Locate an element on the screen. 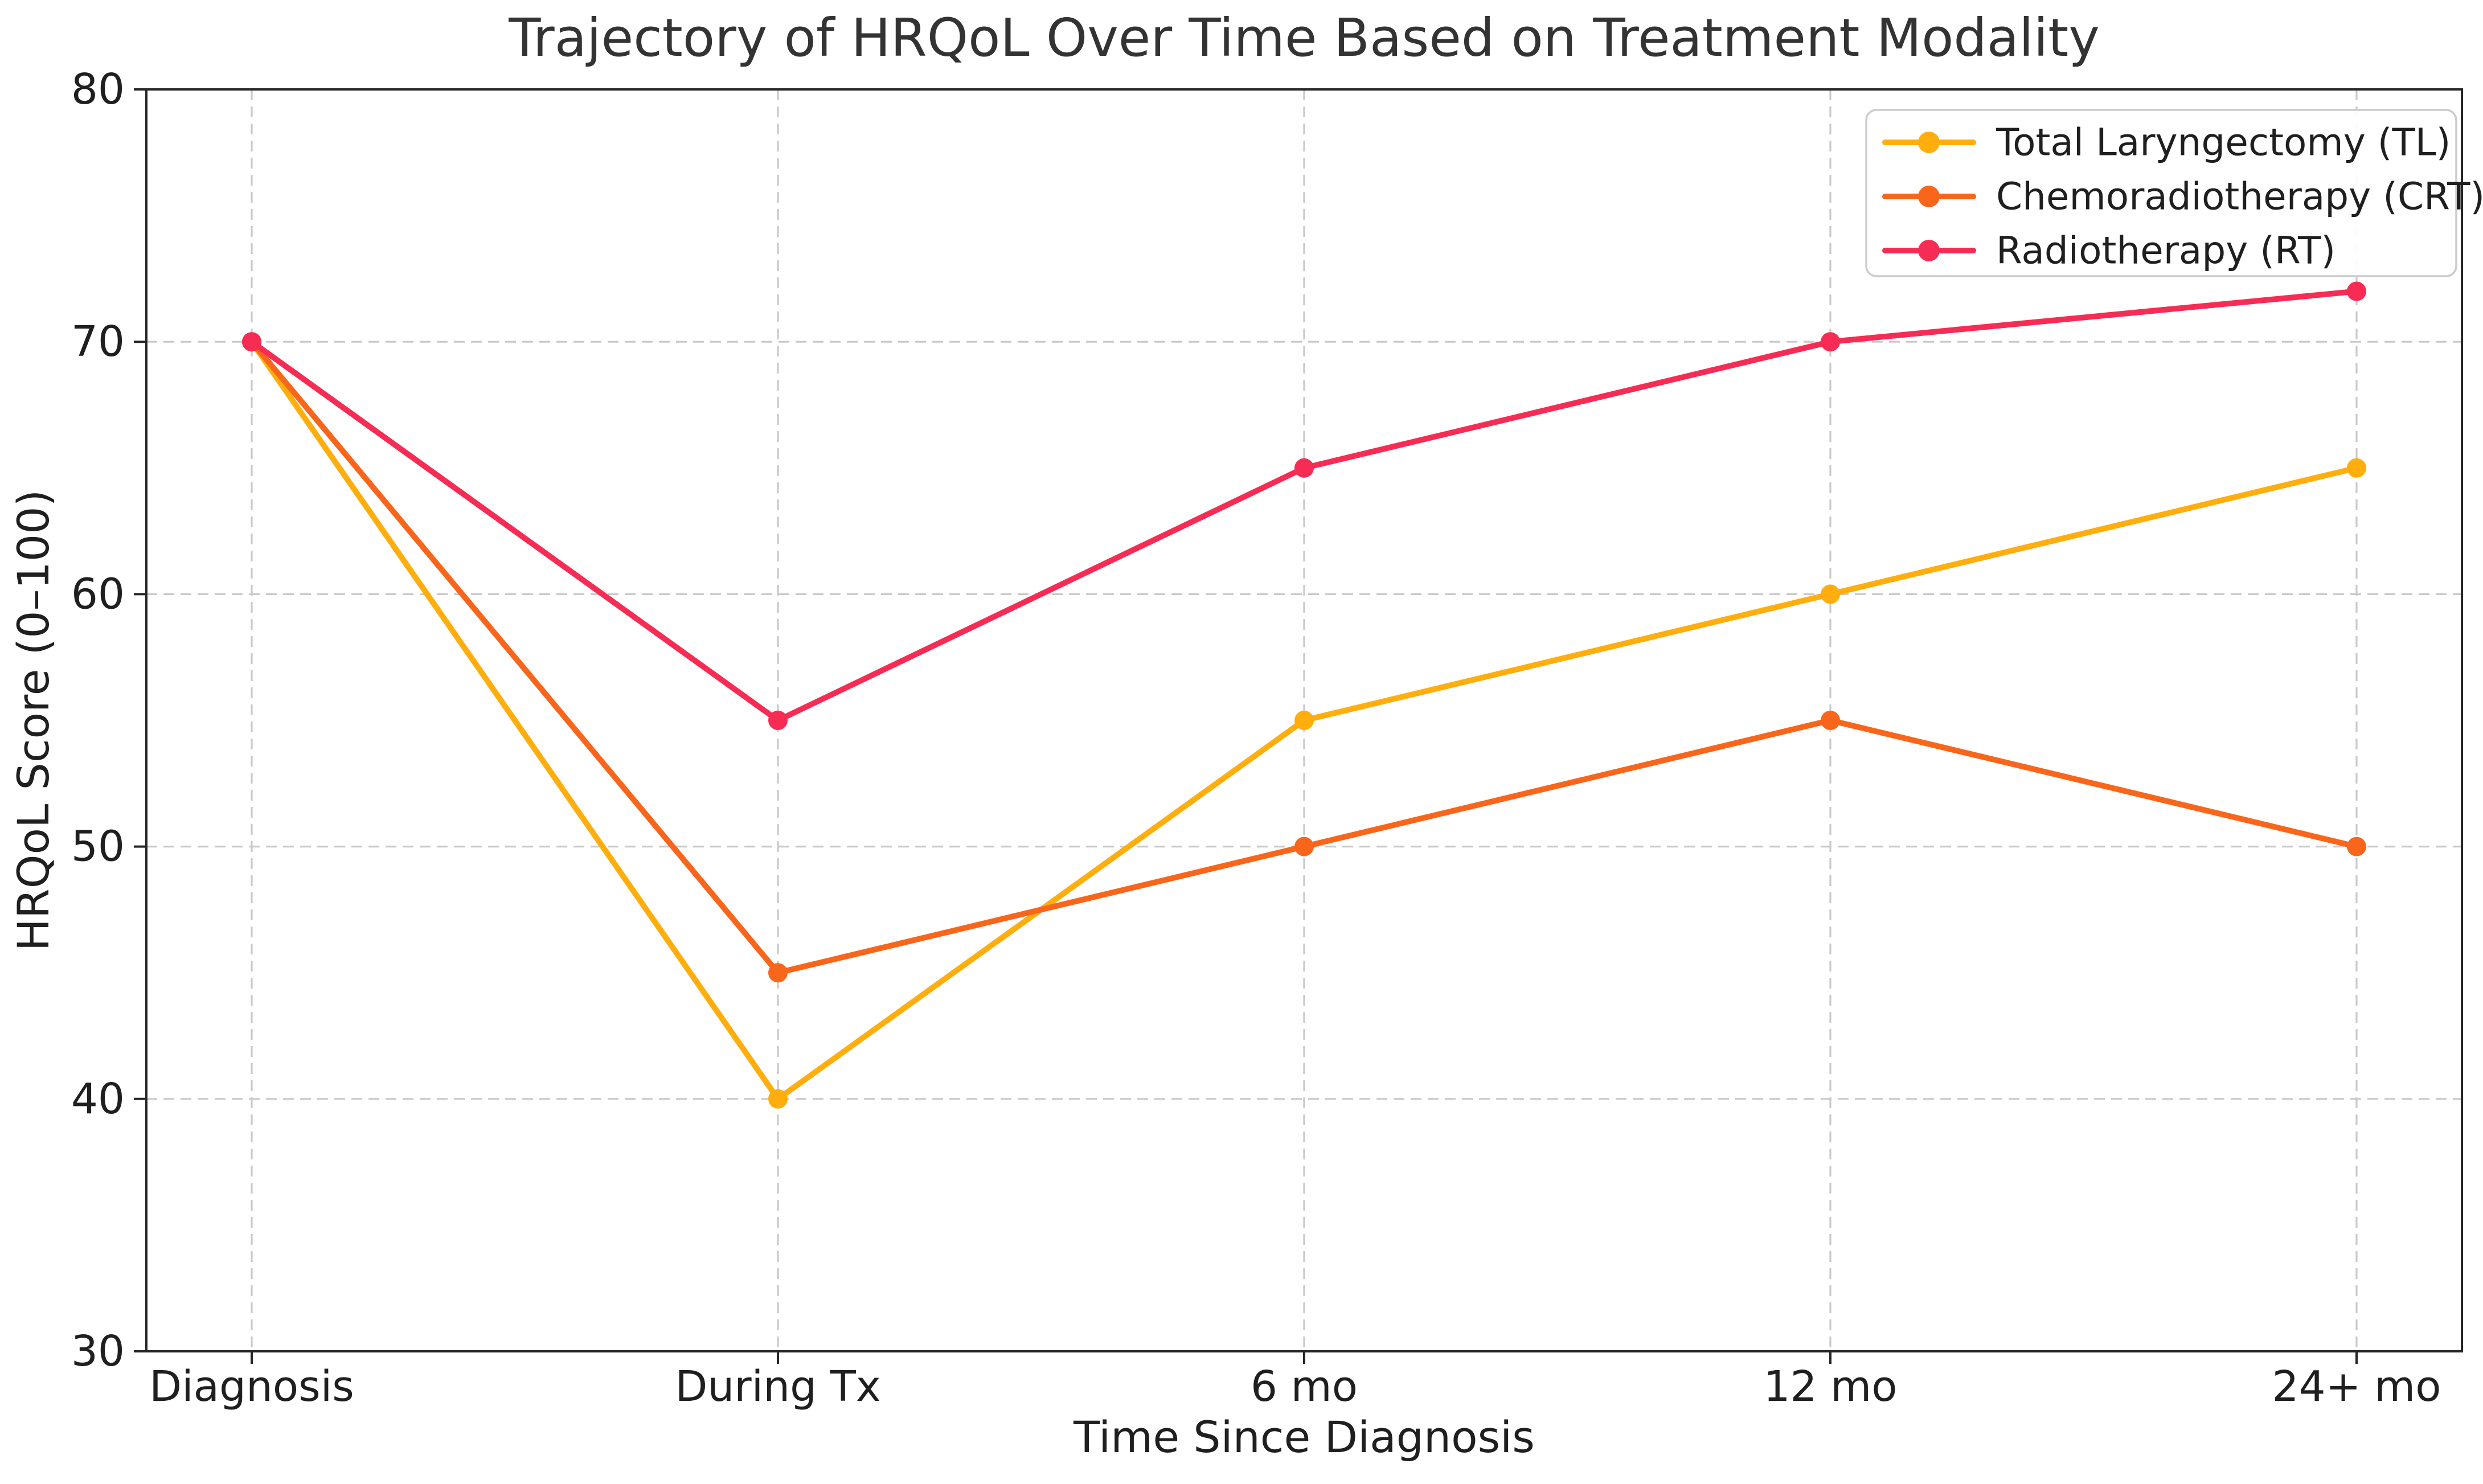  x-axis-label: Time Since Diagnosis is located at coordinates (1304, 1437).